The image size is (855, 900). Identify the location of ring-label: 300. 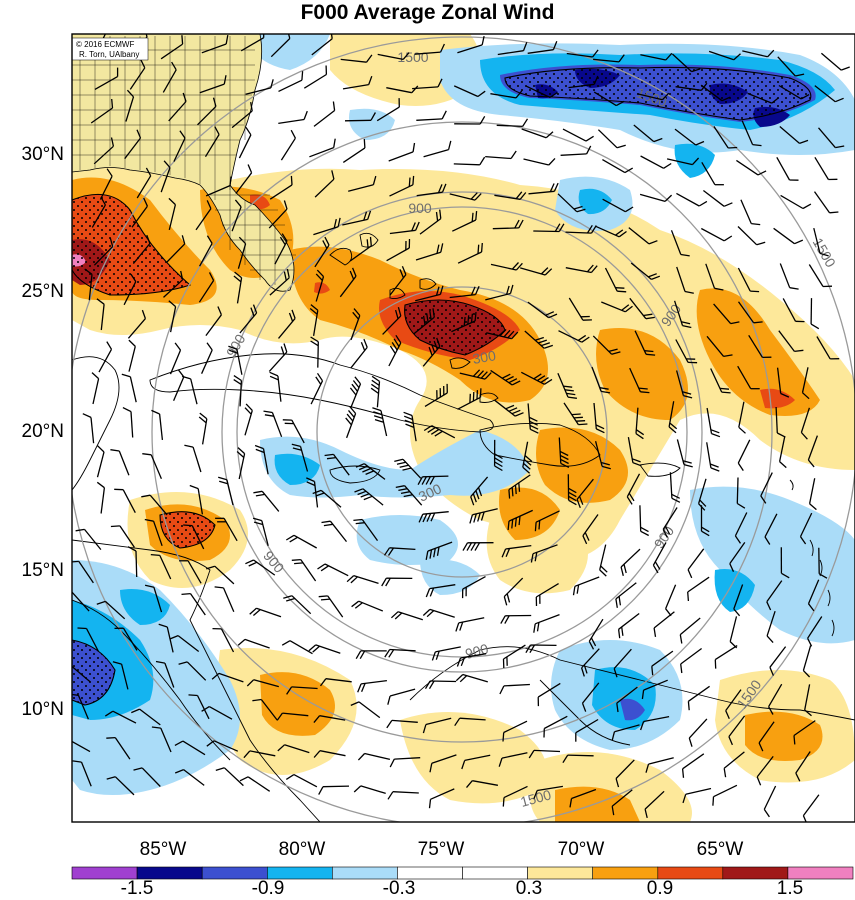
(484, 357).